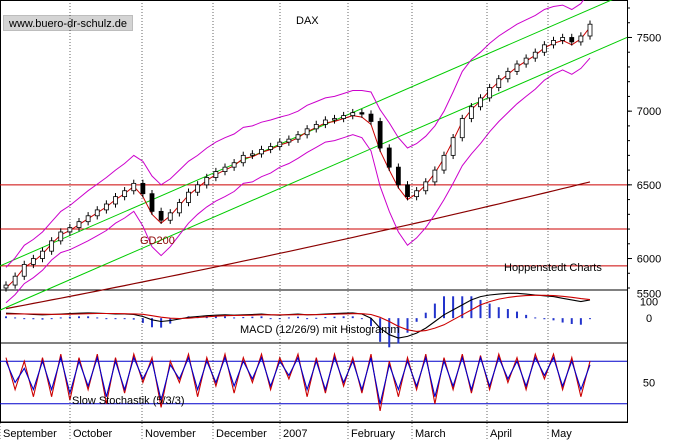 This screenshot has height=440, width=676. I want to click on stochastic-d-line, so click(298, 379).